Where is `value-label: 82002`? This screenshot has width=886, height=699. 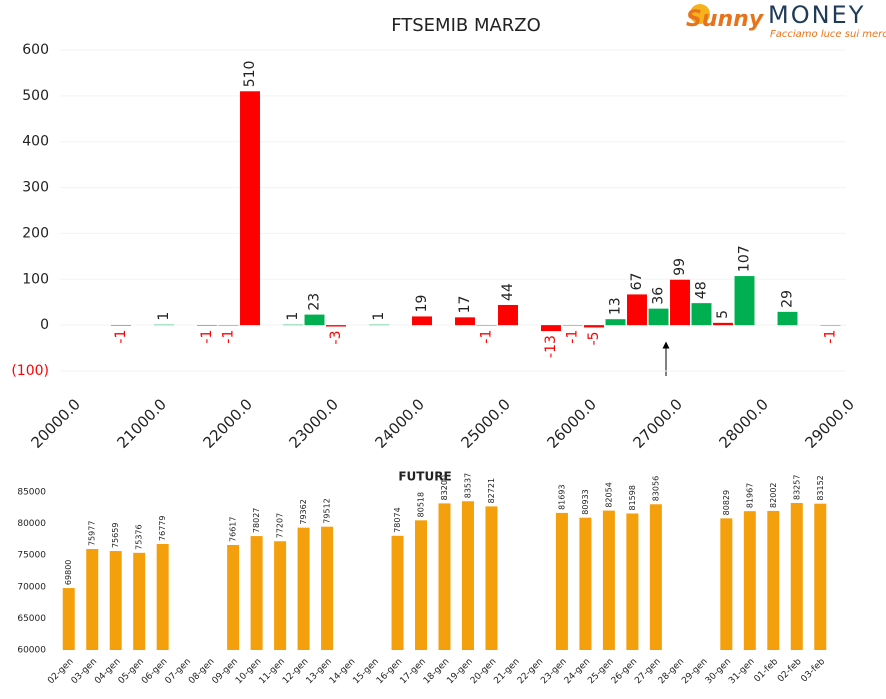
value-label: 82002 is located at coordinates (773, 494).